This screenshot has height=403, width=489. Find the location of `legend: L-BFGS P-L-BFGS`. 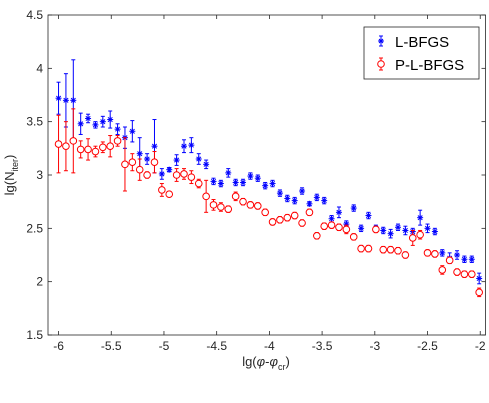

legend: L-BFGS P-L-BFGS is located at coordinates (421, 53).